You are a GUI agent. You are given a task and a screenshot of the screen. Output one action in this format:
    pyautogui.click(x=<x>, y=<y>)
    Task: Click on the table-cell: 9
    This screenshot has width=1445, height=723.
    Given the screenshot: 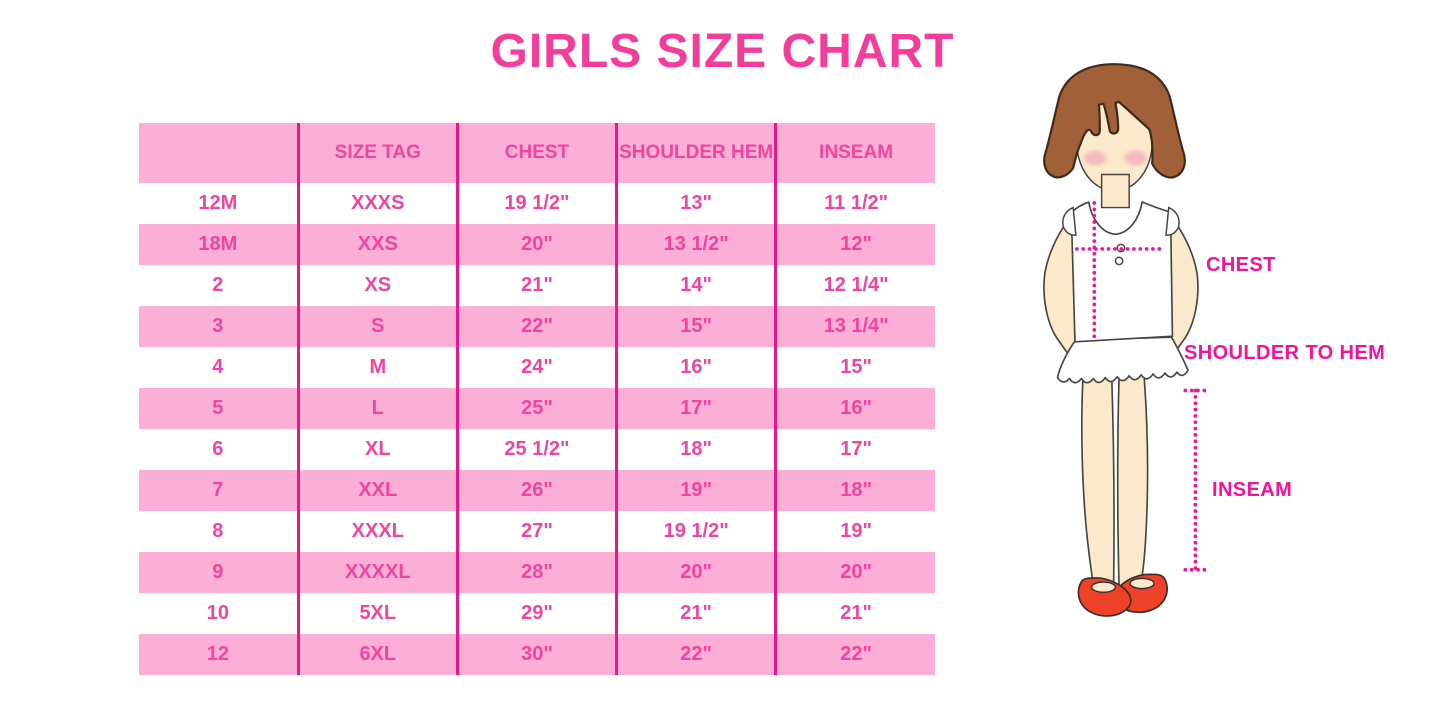 What is the action you would take?
    pyautogui.click(x=219, y=572)
    